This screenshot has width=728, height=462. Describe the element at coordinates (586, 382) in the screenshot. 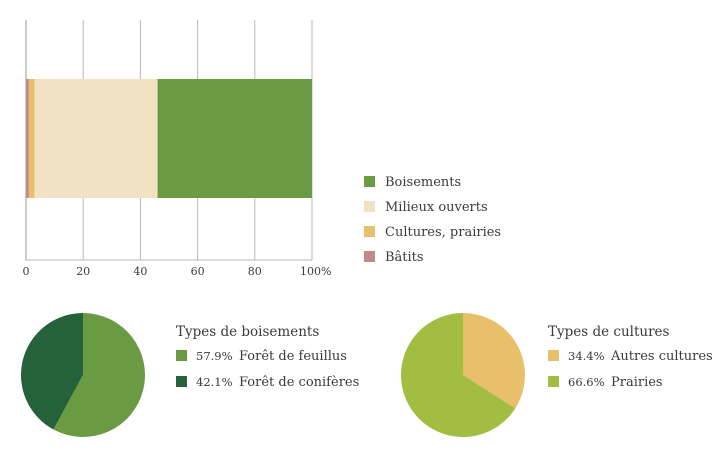

I see `pie-legend-percent: 66.6%` at that location.